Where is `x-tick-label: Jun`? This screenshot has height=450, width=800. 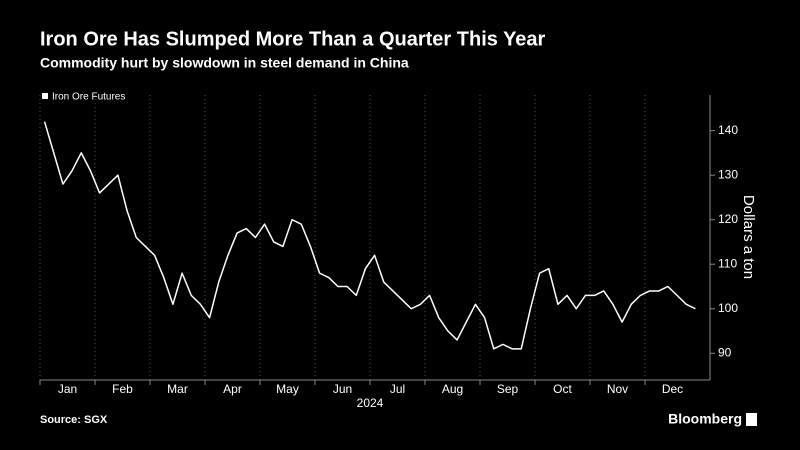
x-tick-label: Jun is located at coordinates (342, 389).